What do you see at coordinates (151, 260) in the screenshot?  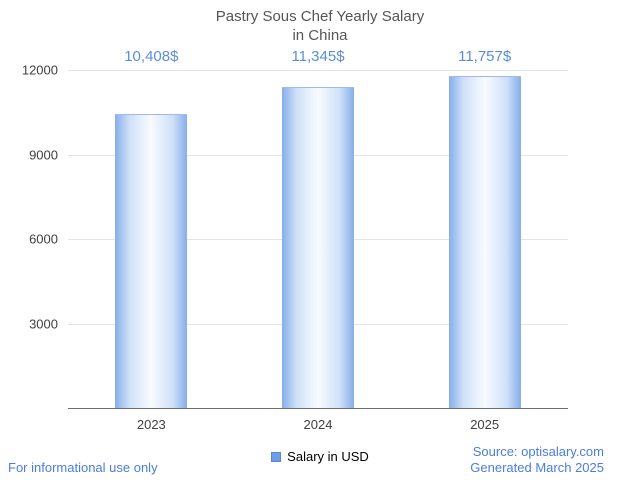 I see `bar-2023` at bounding box center [151, 260].